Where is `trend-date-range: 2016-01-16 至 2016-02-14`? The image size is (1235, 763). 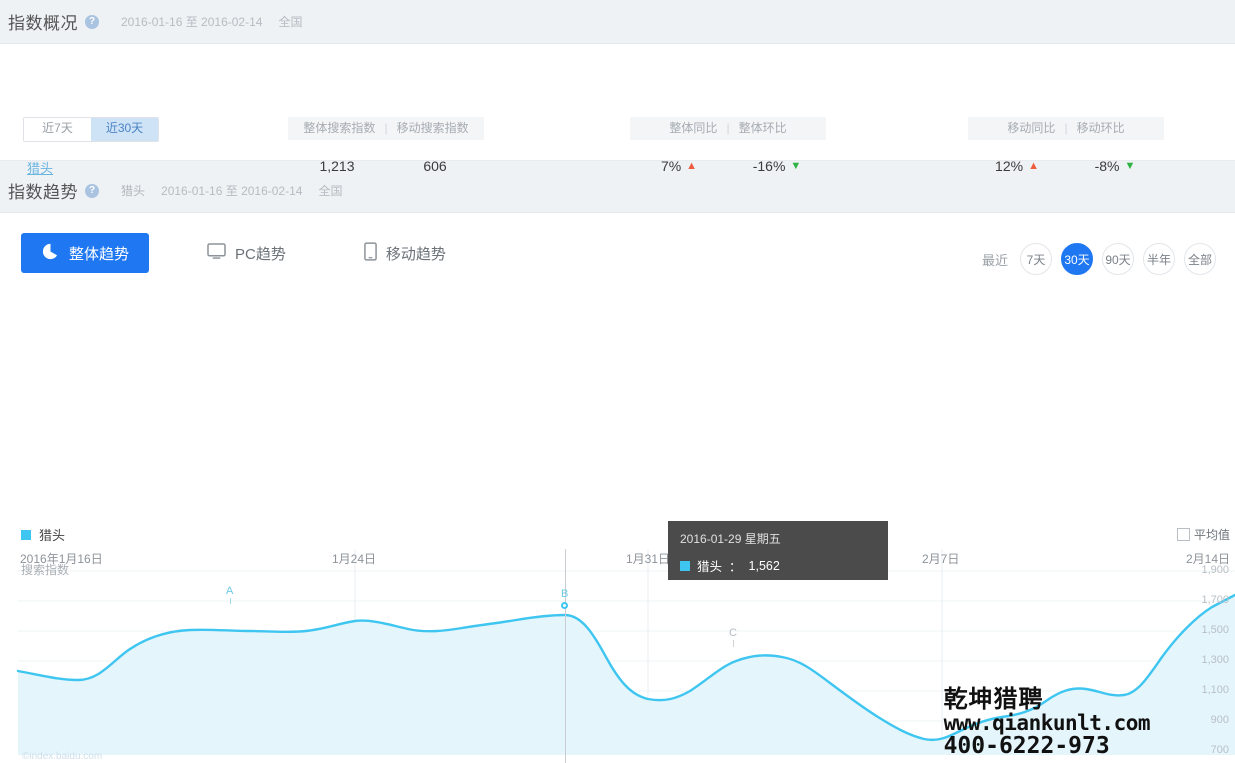
trend-date-range: 2016-01-16 至 2016-02-14 is located at coordinates (232, 191).